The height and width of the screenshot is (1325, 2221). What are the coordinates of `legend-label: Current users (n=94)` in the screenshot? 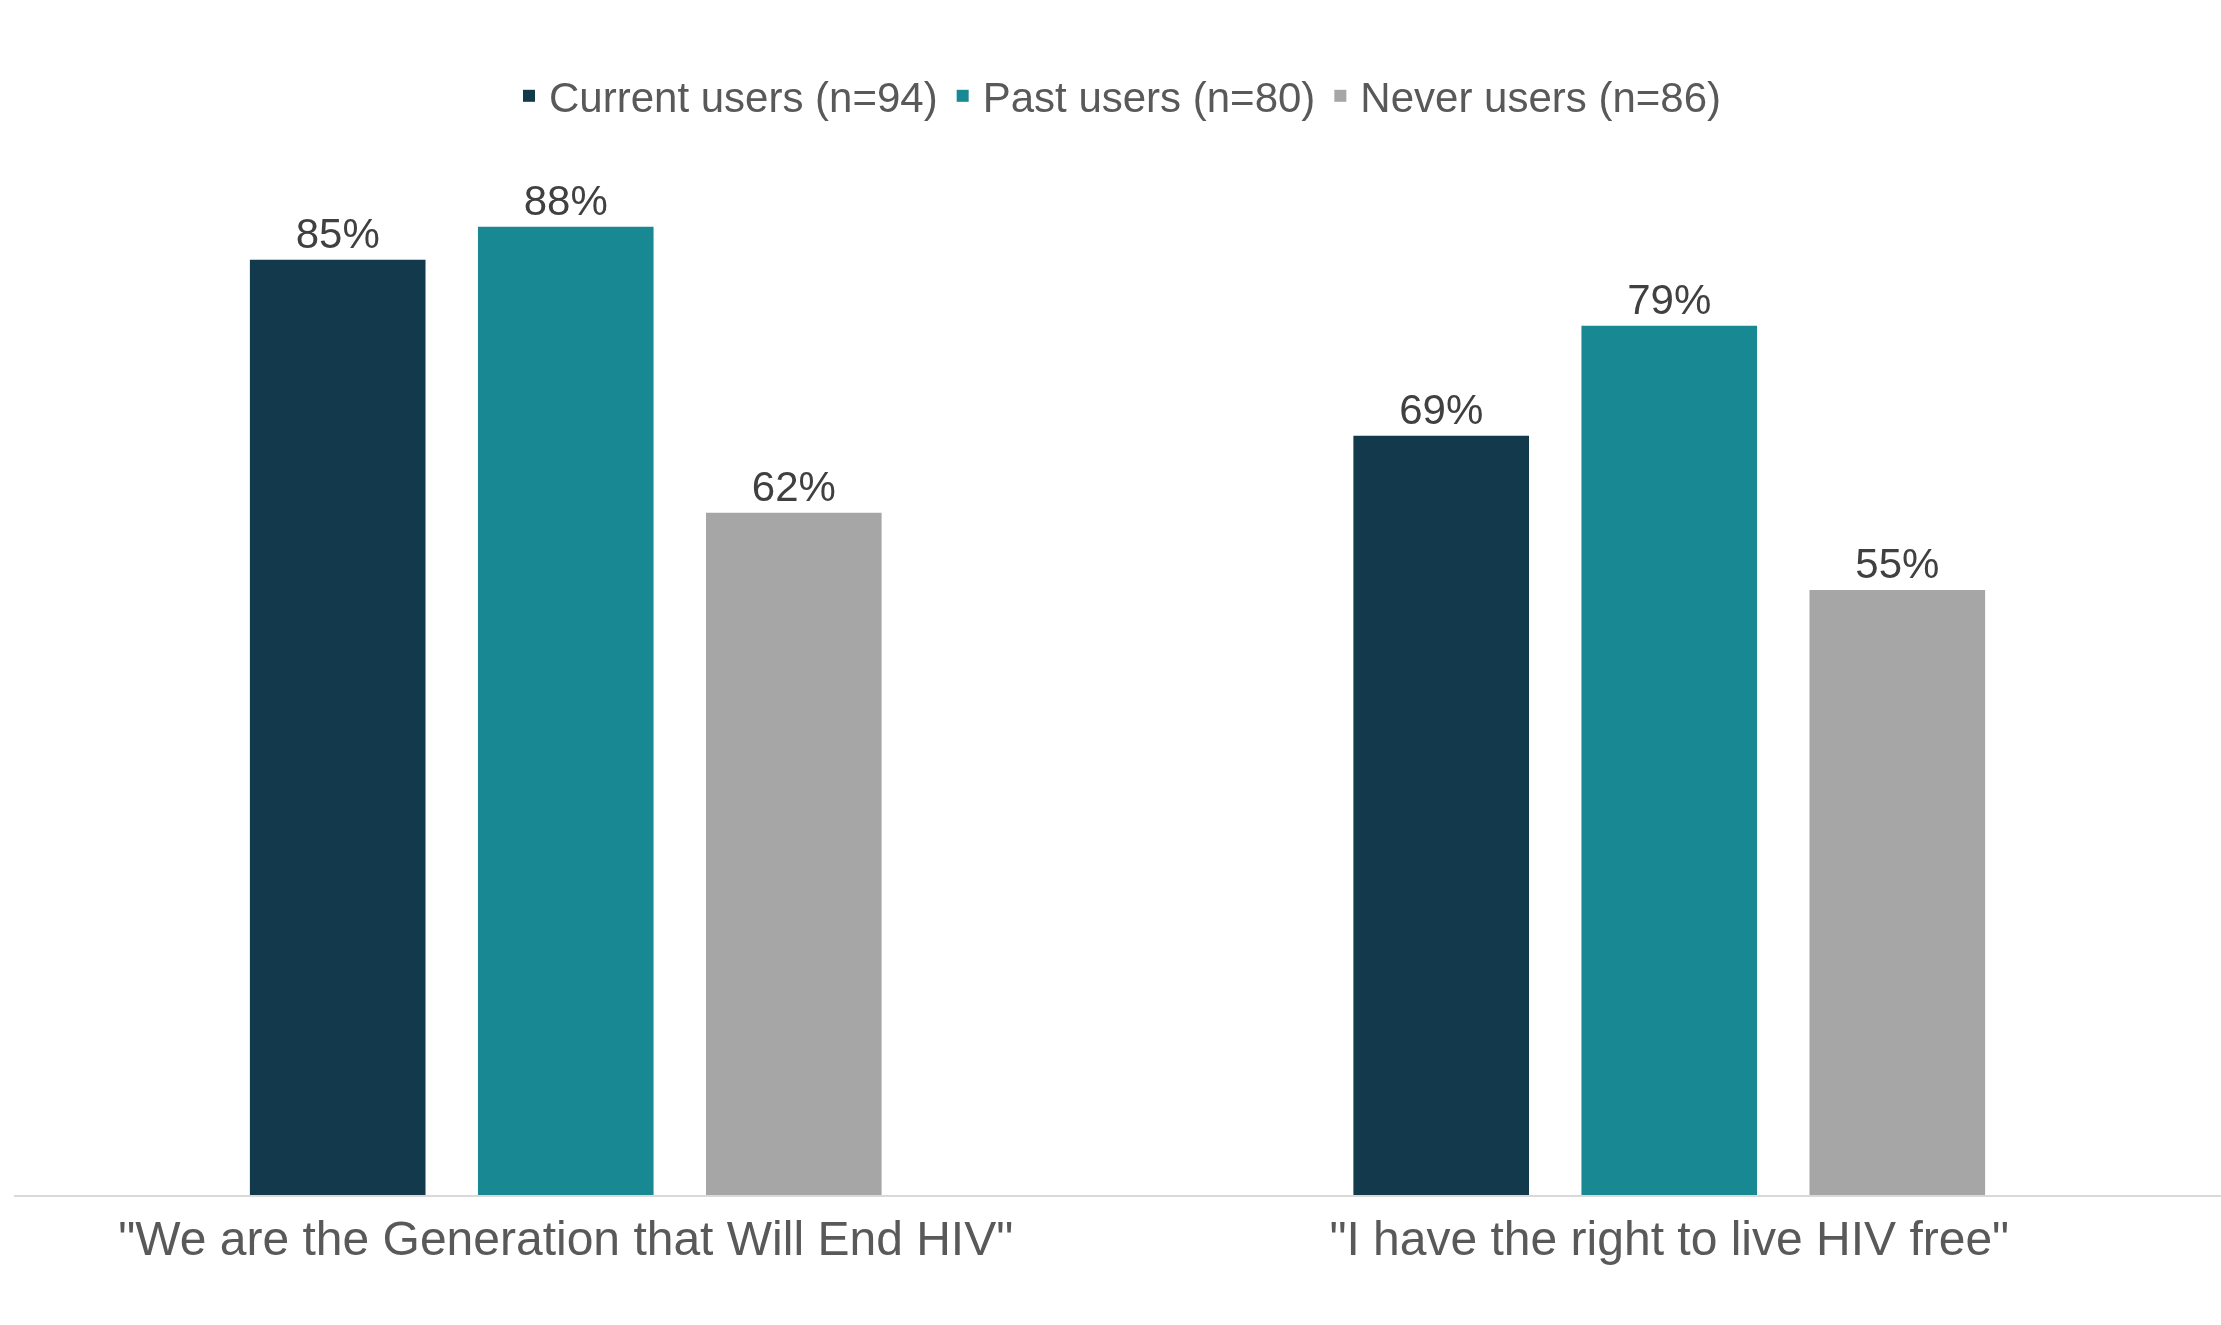 It's located at (743, 98).